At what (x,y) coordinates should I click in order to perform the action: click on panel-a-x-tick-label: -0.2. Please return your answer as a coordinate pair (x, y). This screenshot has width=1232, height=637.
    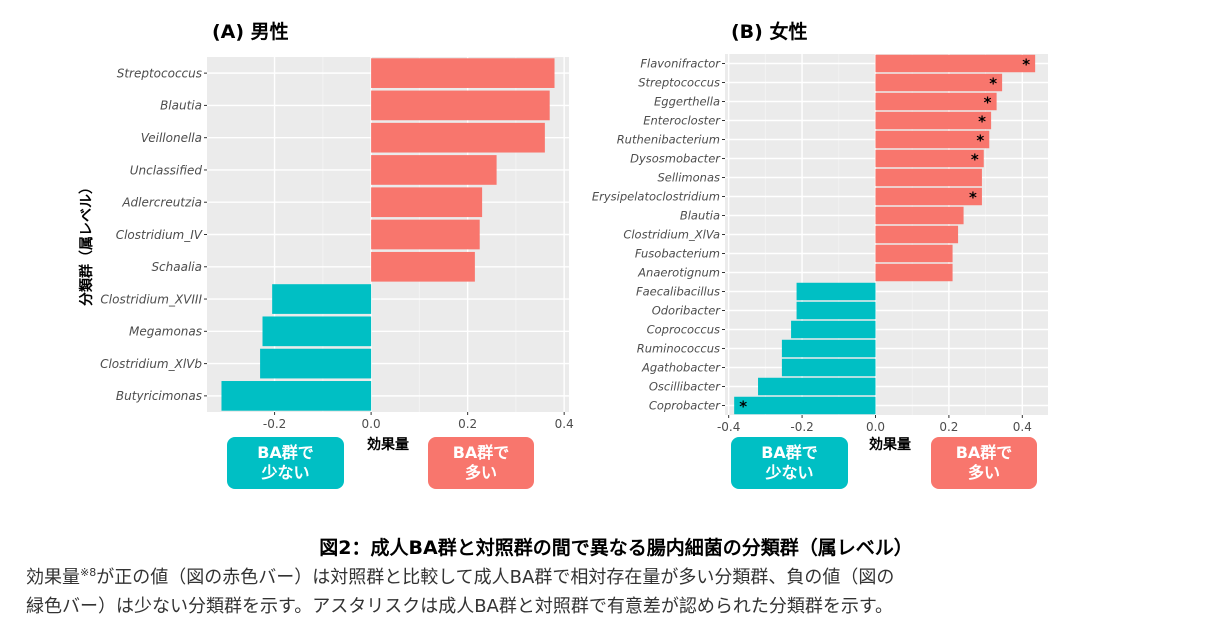
    Looking at the image, I should click on (274, 424).